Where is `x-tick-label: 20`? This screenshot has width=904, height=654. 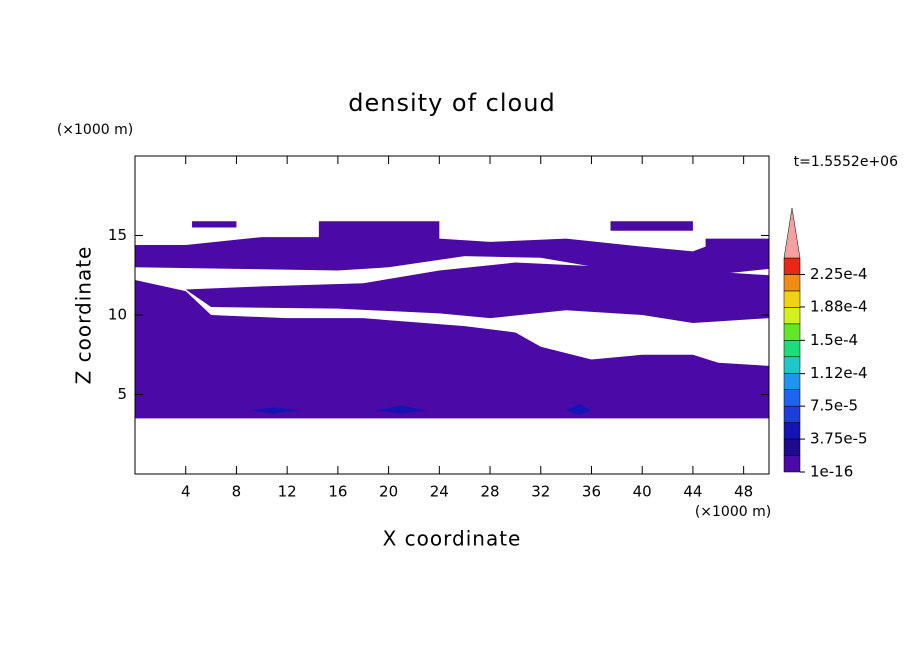 x-tick-label: 20 is located at coordinates (388, 492).